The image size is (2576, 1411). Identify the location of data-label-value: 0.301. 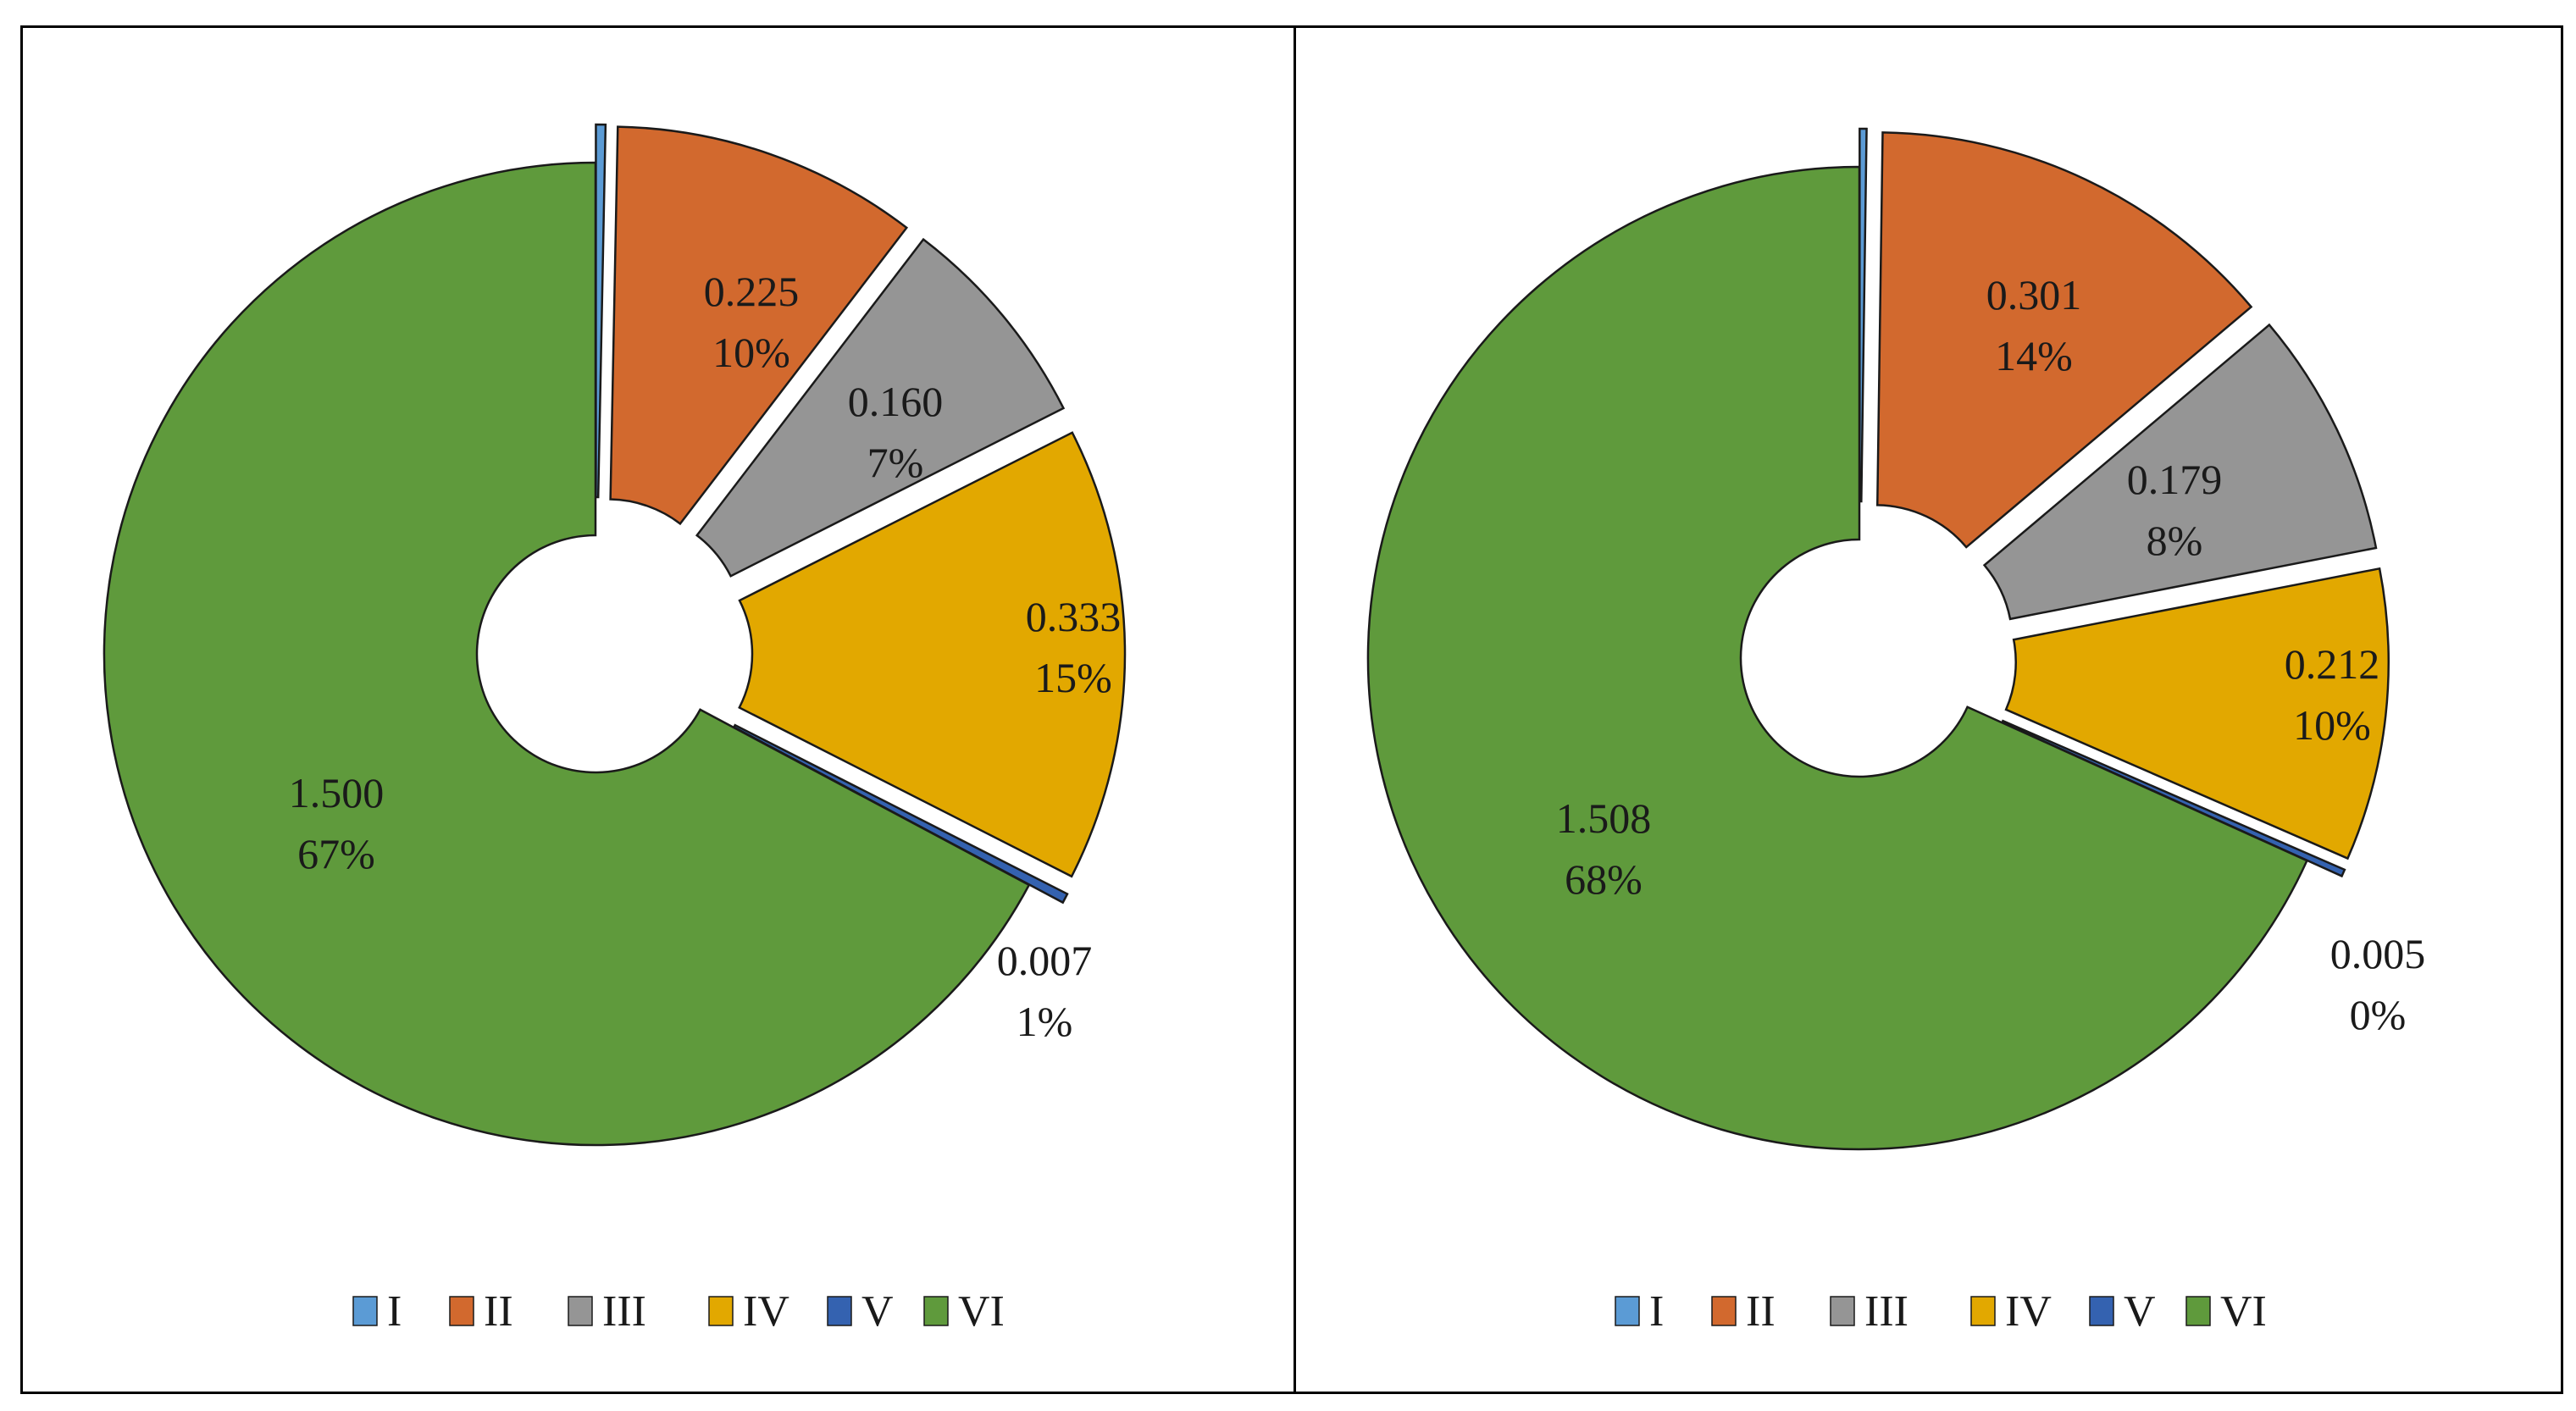
(2034, 294).